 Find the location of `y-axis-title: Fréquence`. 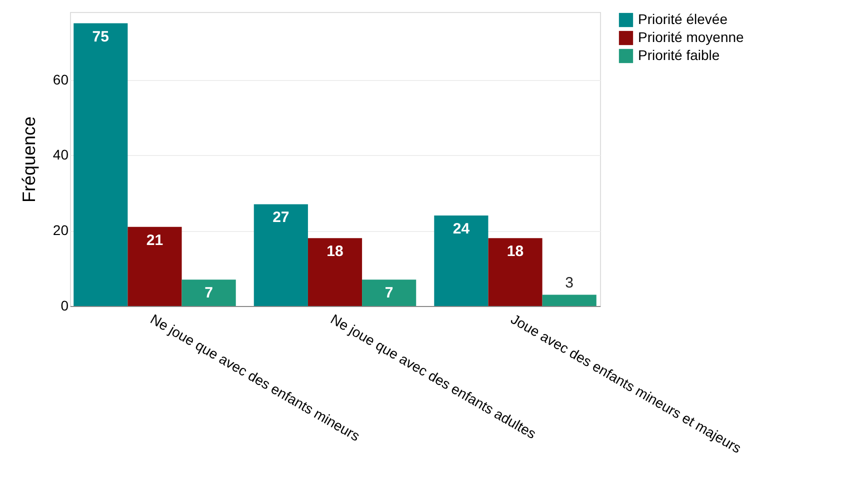

y-axis-title: Fréquence is located at coordinates (28, 159).